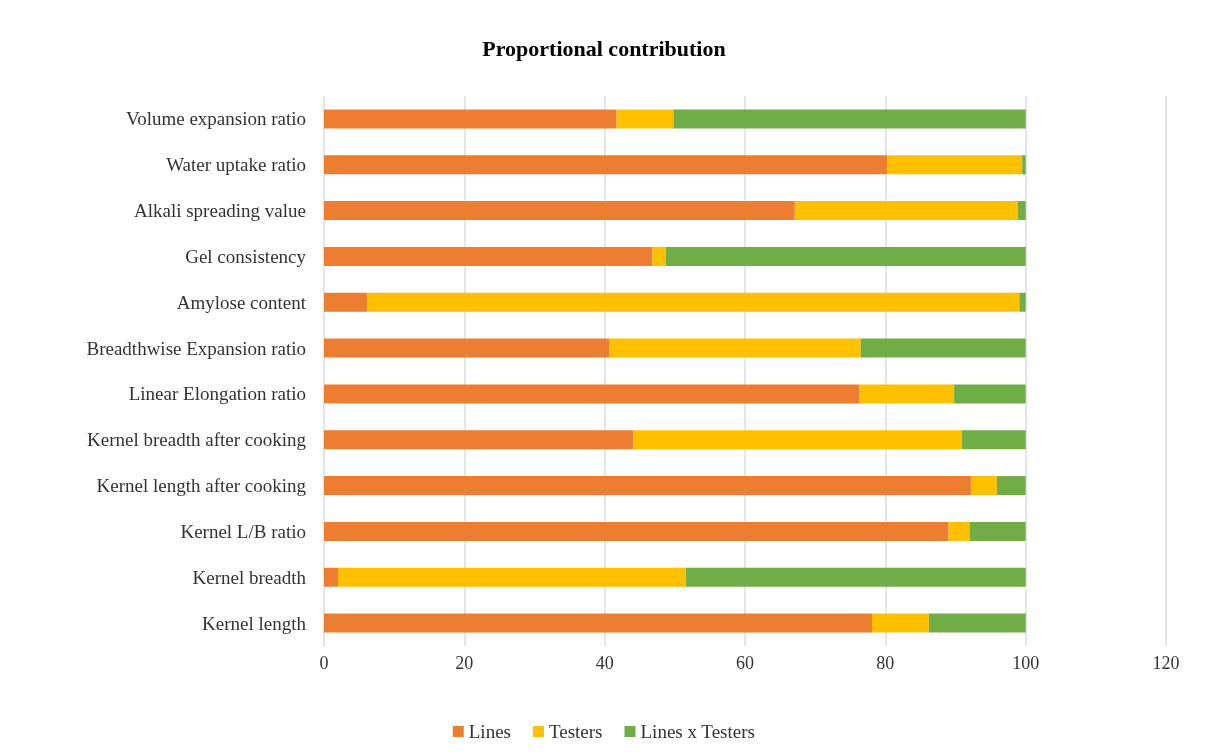  What do you see at coordinates (246, 256) in the screenshot?
I see `y-tick-label: Gel consistency` at bounding box center [246, 256].